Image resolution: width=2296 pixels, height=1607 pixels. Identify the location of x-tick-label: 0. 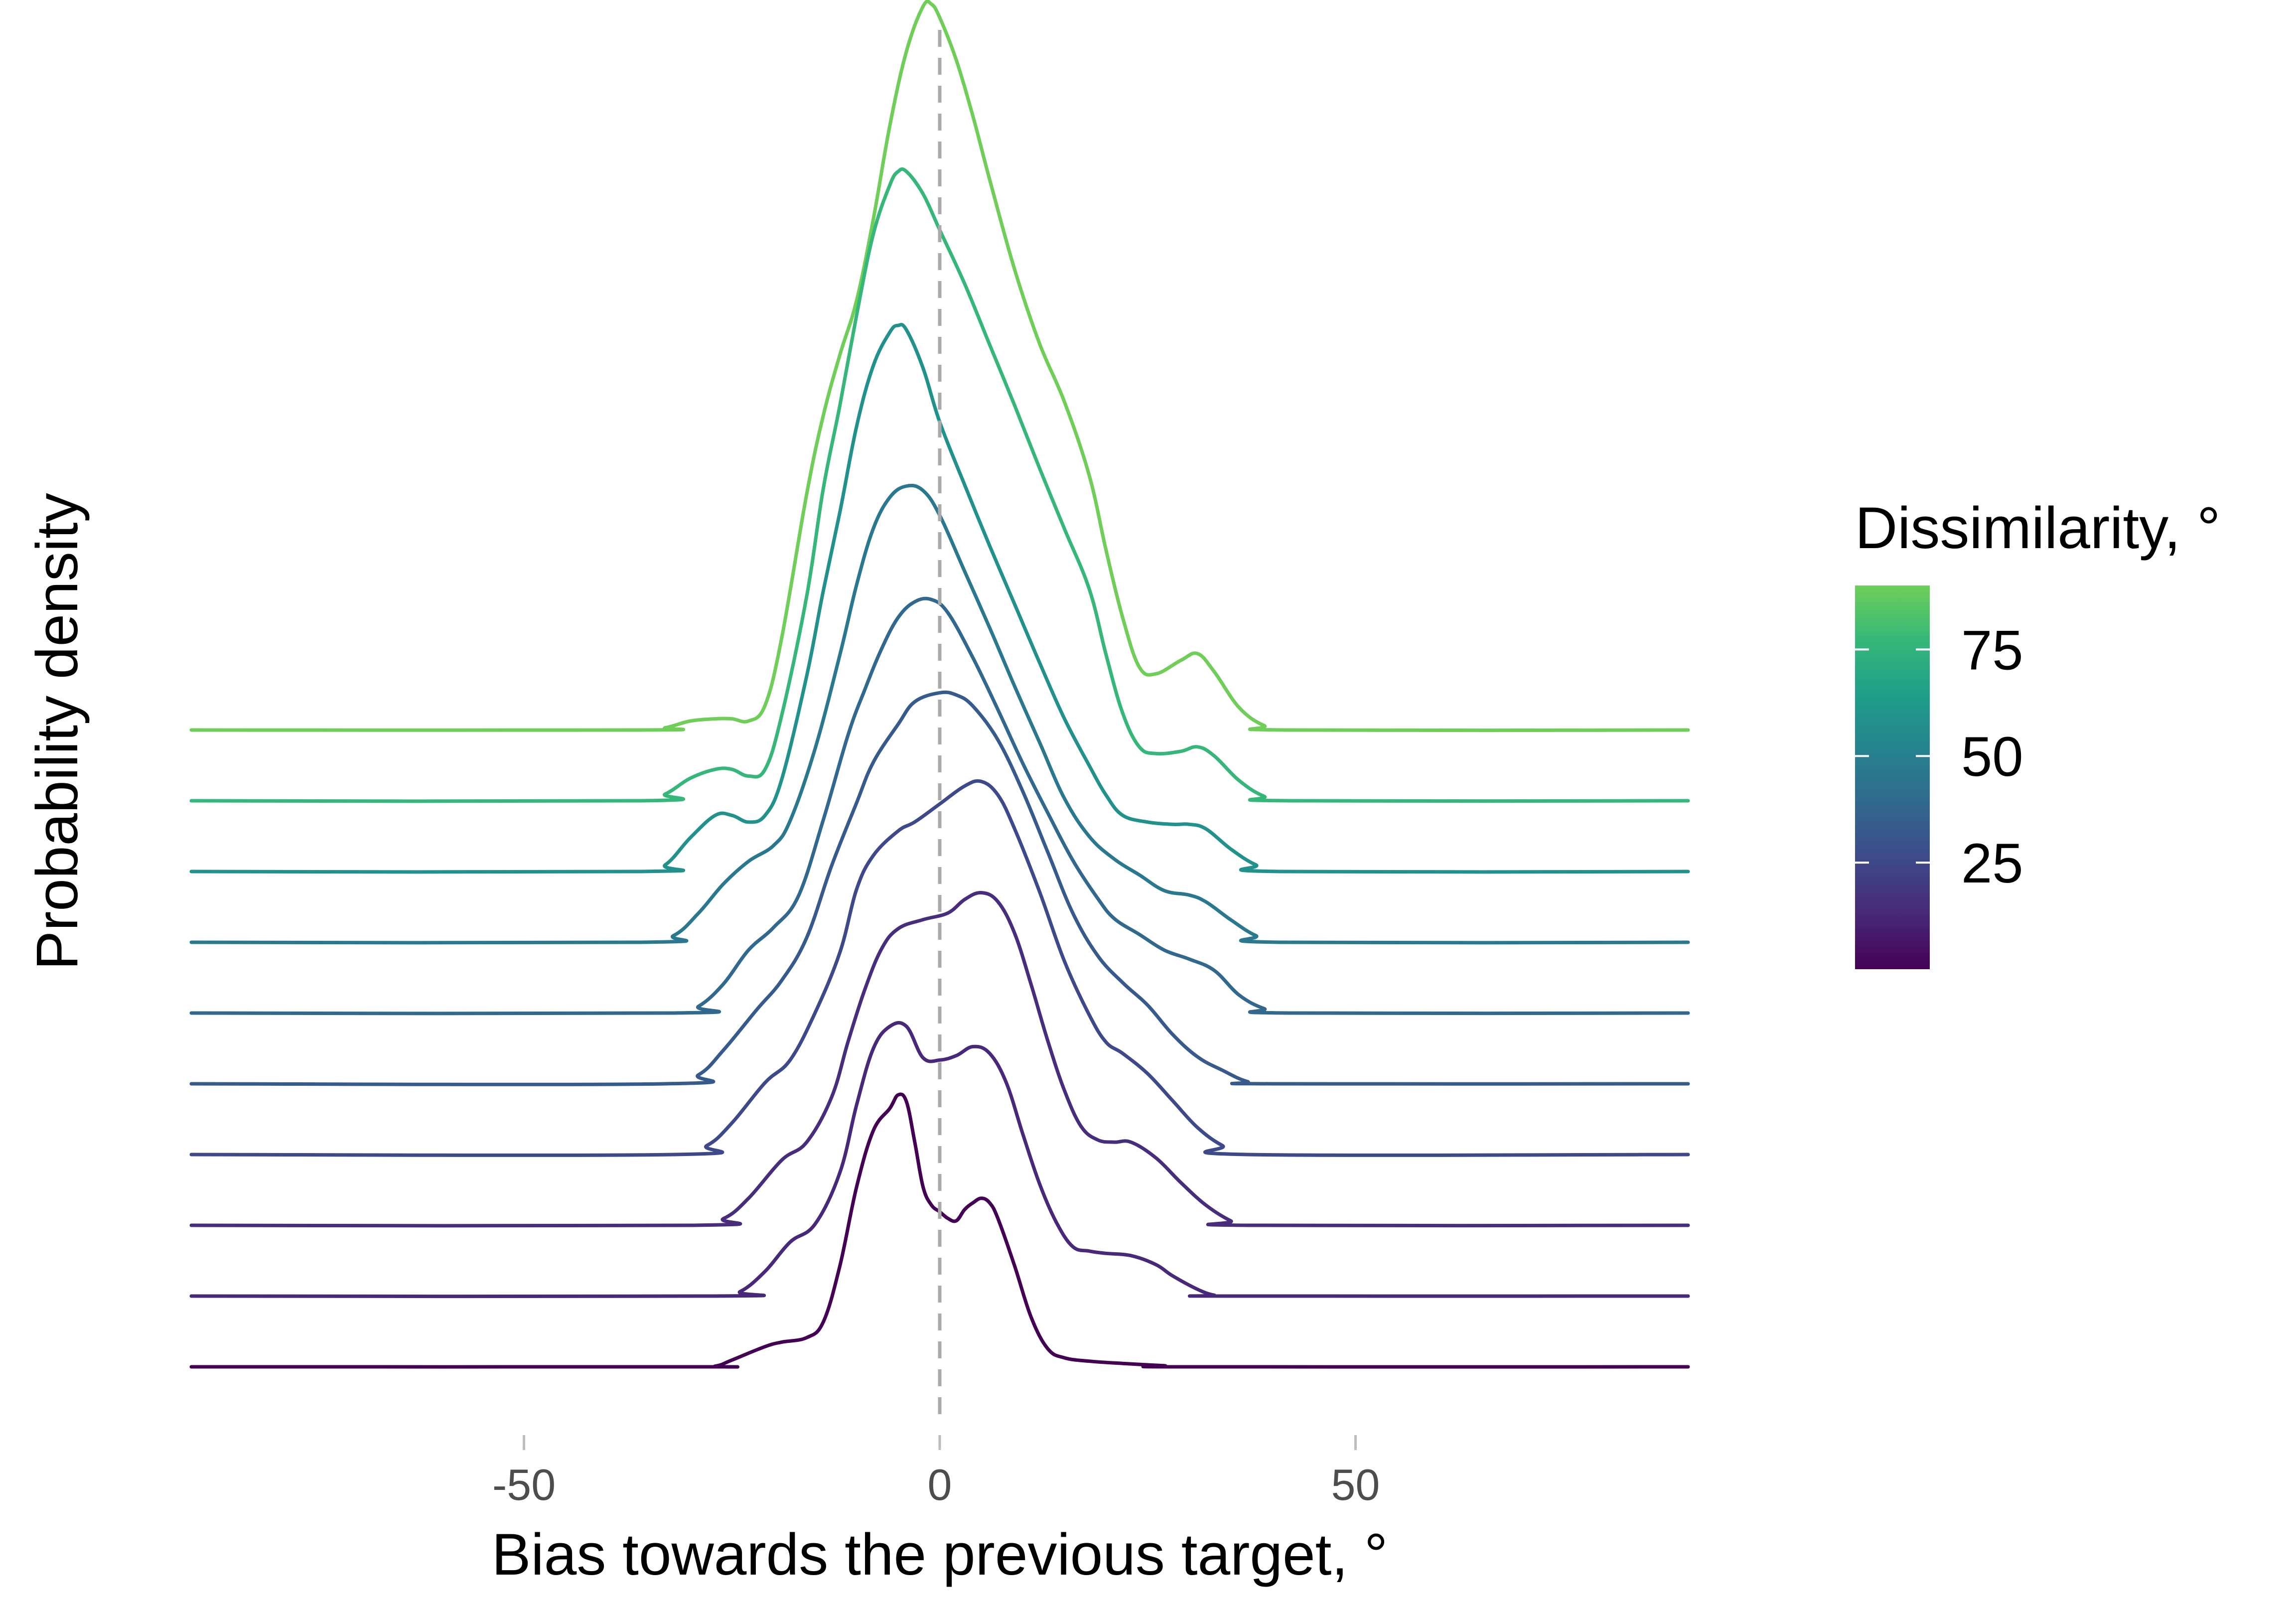
(940, 1484).